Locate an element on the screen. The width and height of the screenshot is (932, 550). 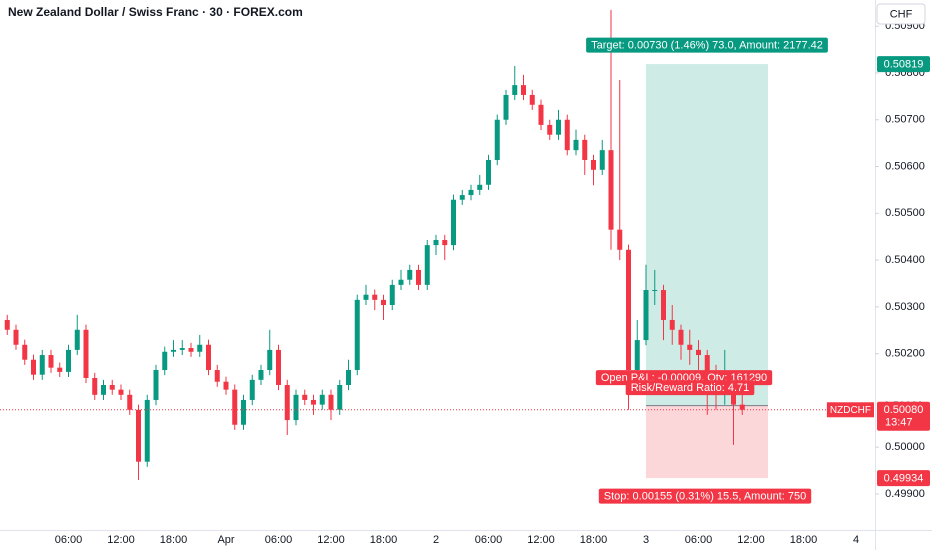
currency-button is located at coordinates (901, 14).